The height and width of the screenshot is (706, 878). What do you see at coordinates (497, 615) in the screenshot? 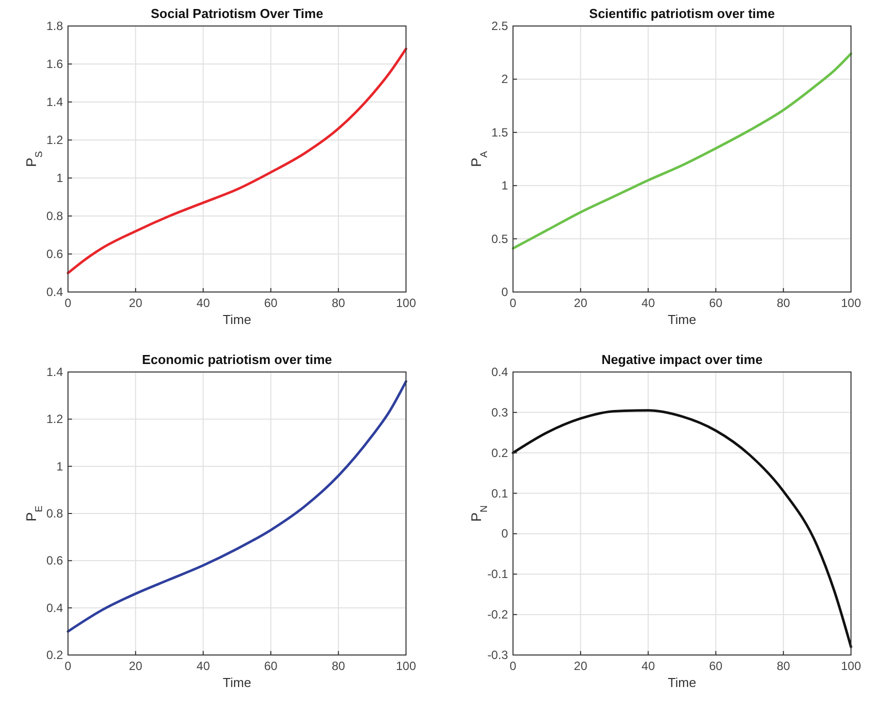
I see `y-tick-label: -0.2` at bounding box center [497, 615].